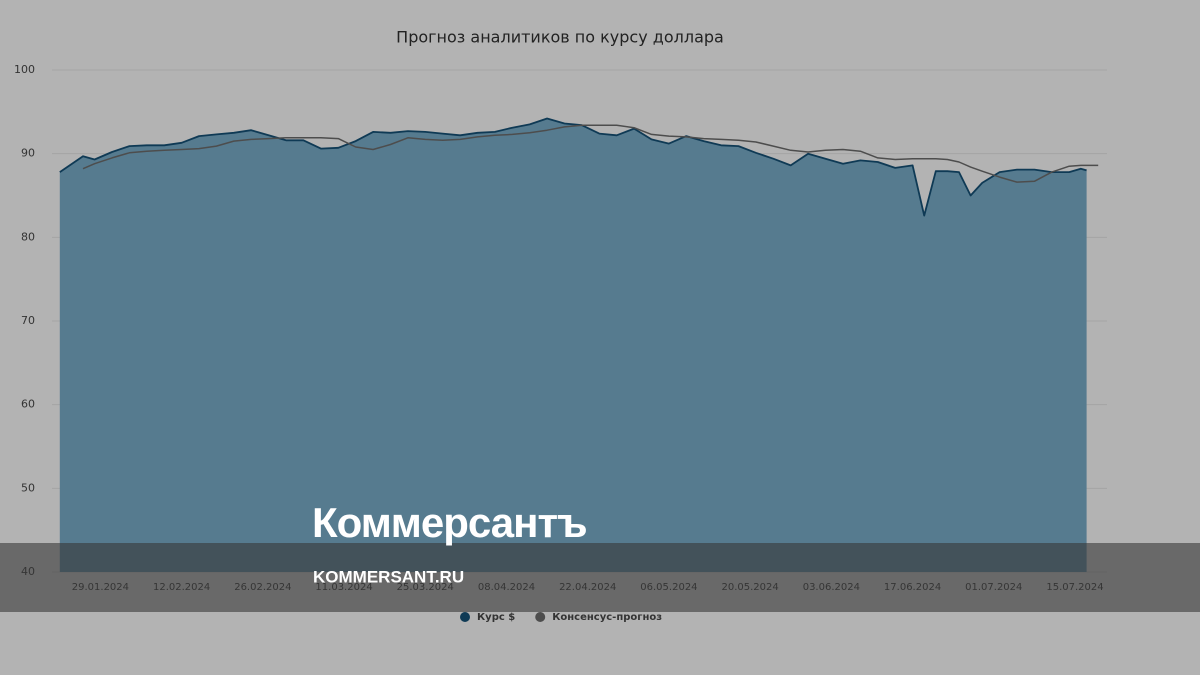  What do you see at coordinates (24, 69) in the screenshot?
I see `y-tick-label: 100` at bounding box center [24, 69].